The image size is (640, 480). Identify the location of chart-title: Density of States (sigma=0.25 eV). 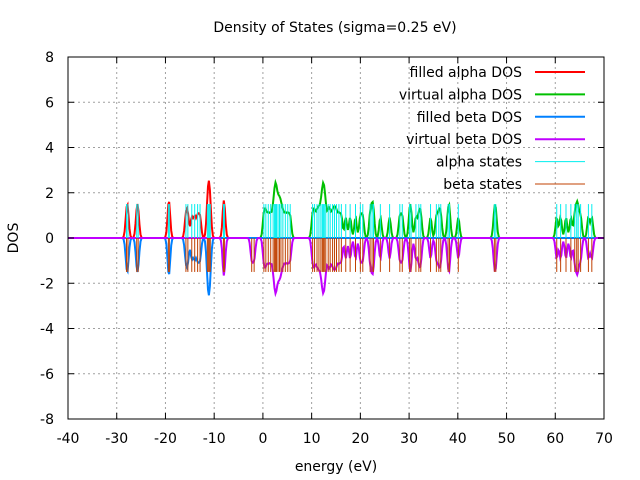
(334, 28).